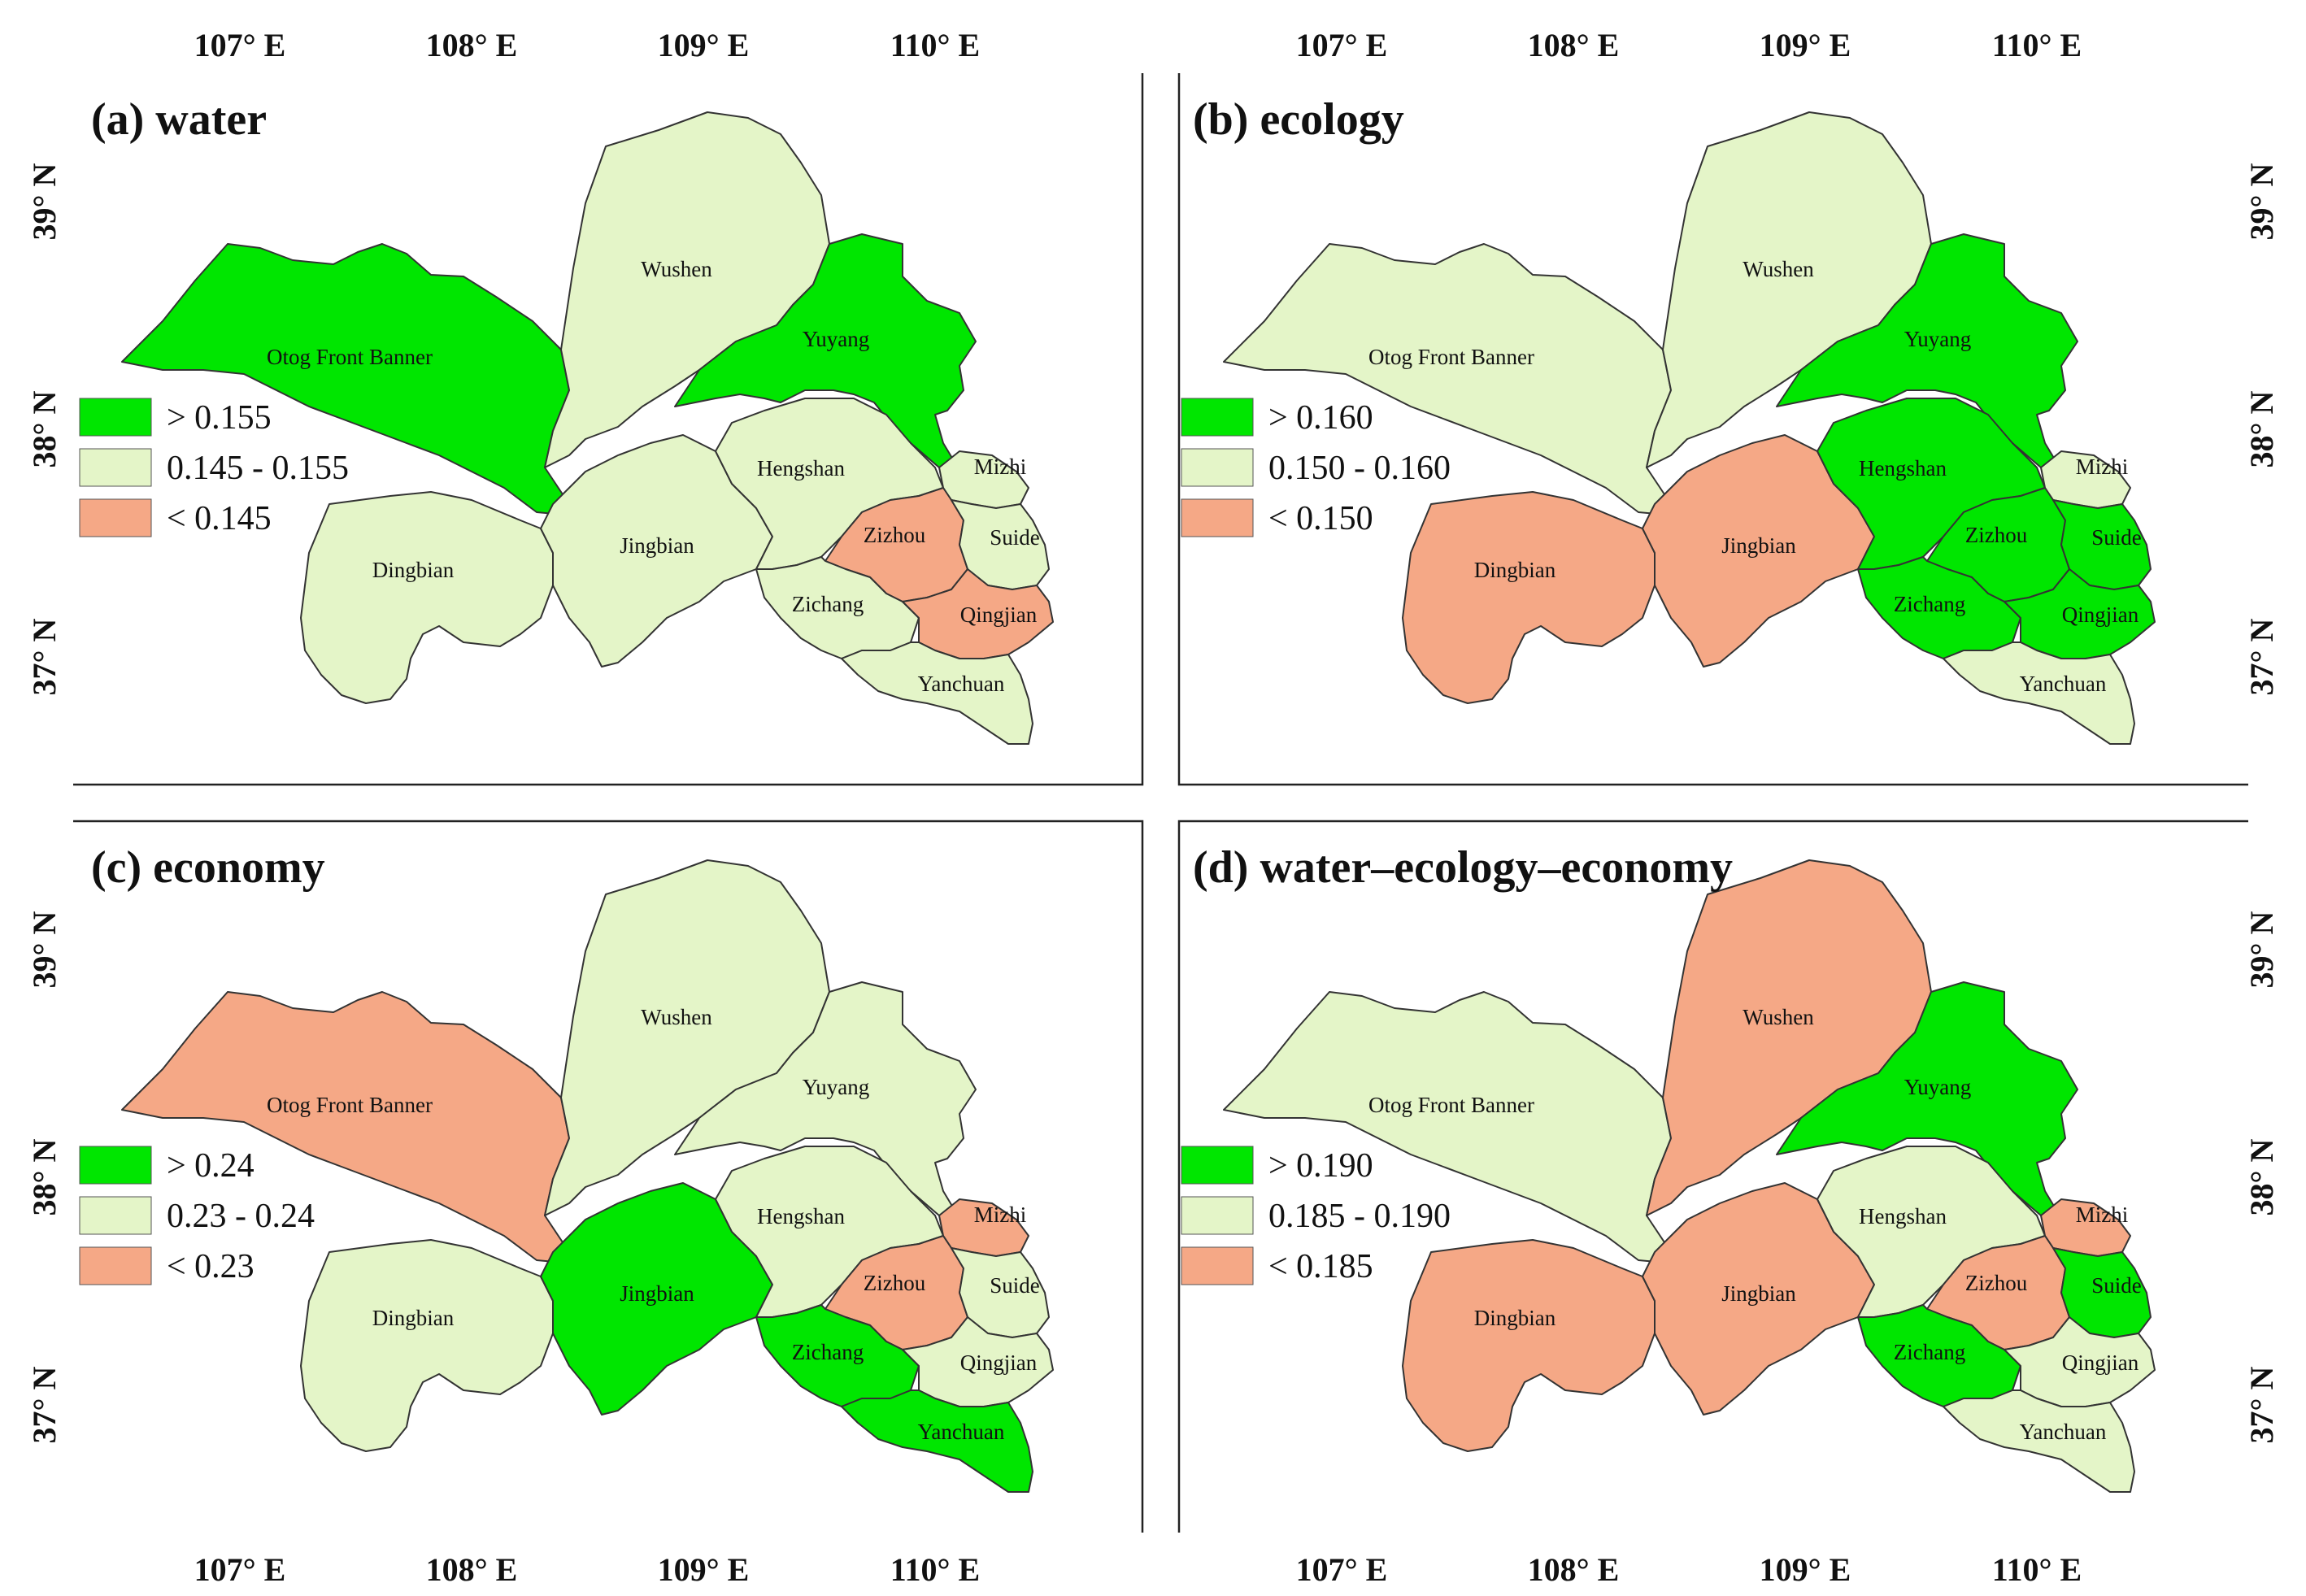  What do you see at coordinates (211, 1266) in the screenshot?
I see `legend-label: < 0.23` at bounding box center [211, 1266].